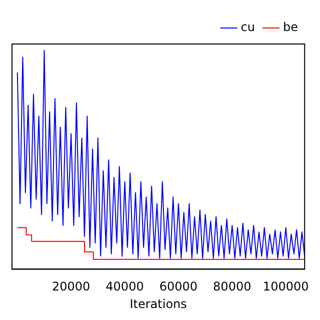  Describe the element at coordinates (285, 287) in the screenshot. I see `x-tick-label: 100000` at that location.